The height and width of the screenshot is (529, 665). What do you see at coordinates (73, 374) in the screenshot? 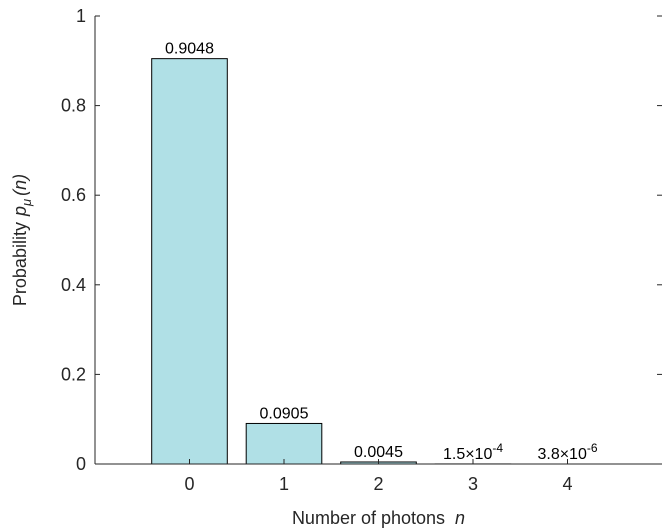
I see `y-tick-label-0.2: 0.2` at bounding box center [73, 374].